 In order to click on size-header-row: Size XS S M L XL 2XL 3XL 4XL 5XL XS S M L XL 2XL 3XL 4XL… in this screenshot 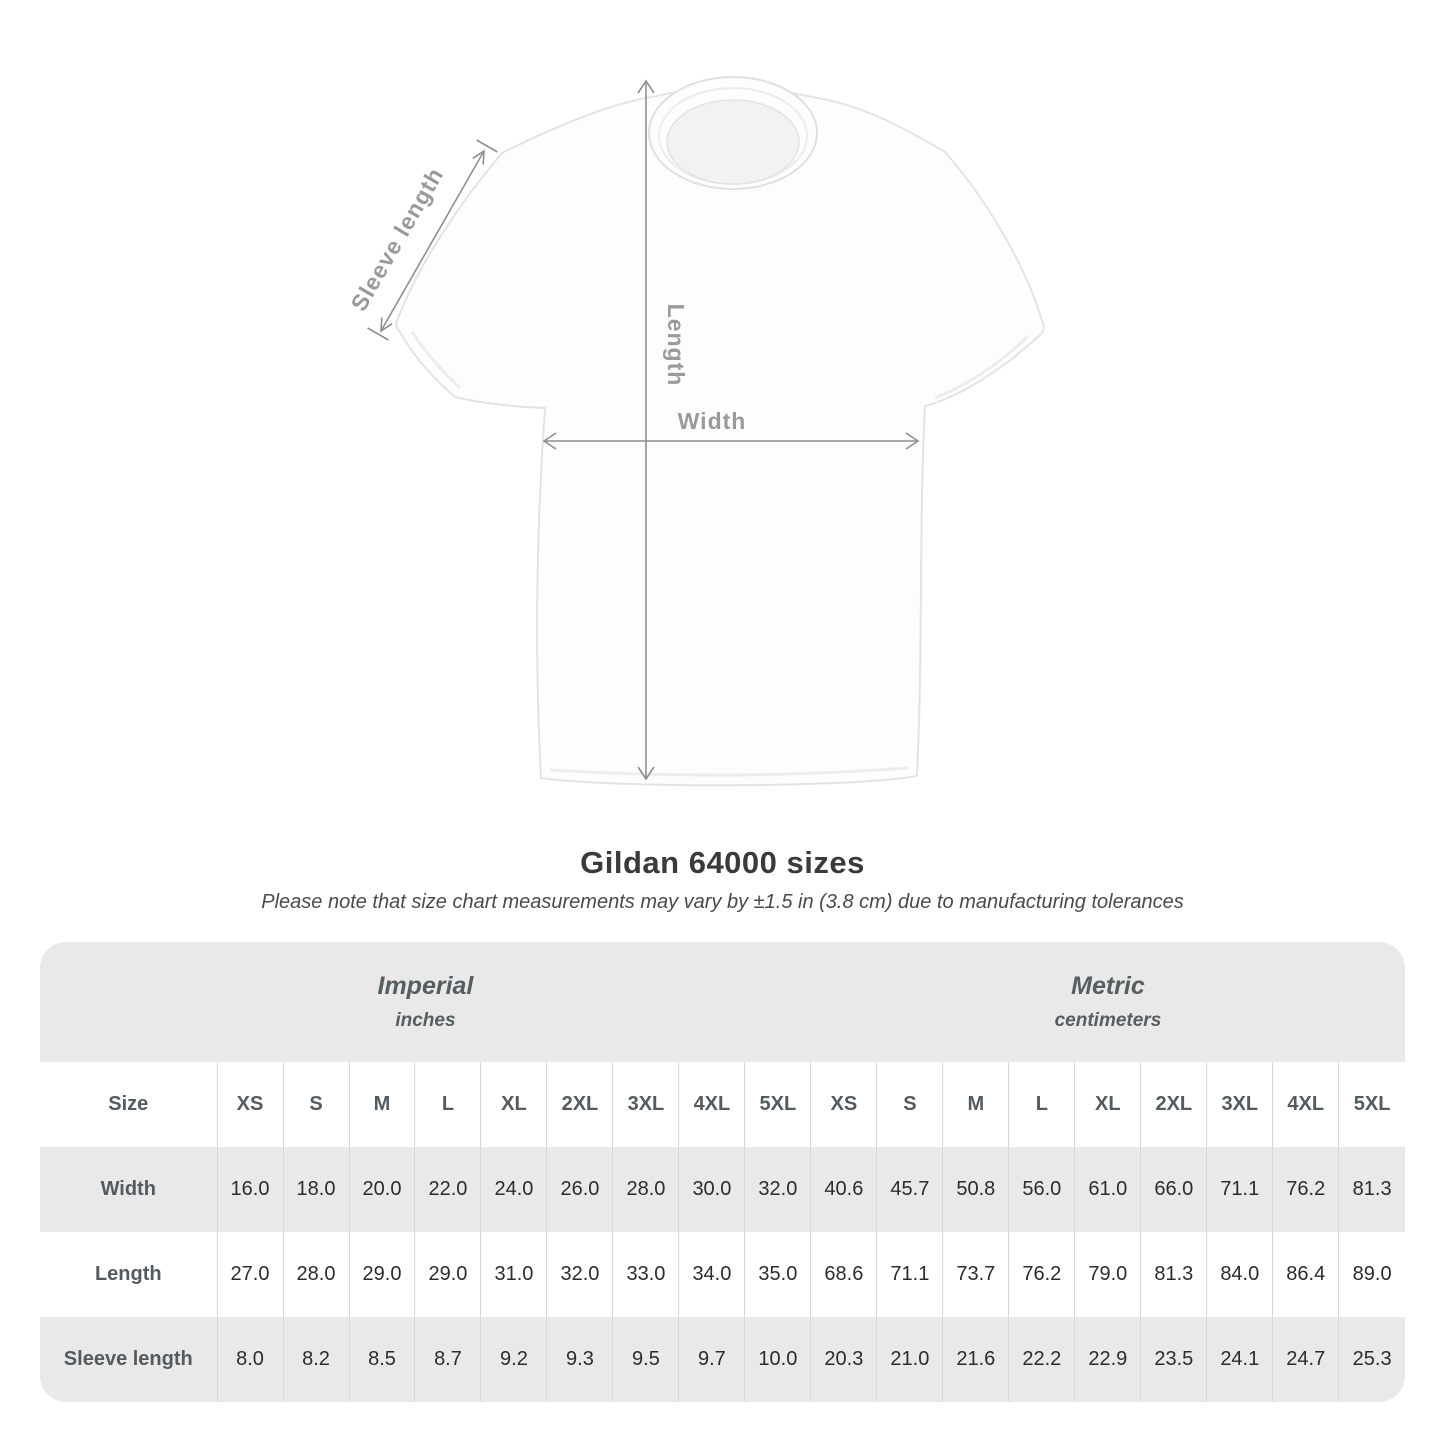, I will do `click(722, 1104)`.